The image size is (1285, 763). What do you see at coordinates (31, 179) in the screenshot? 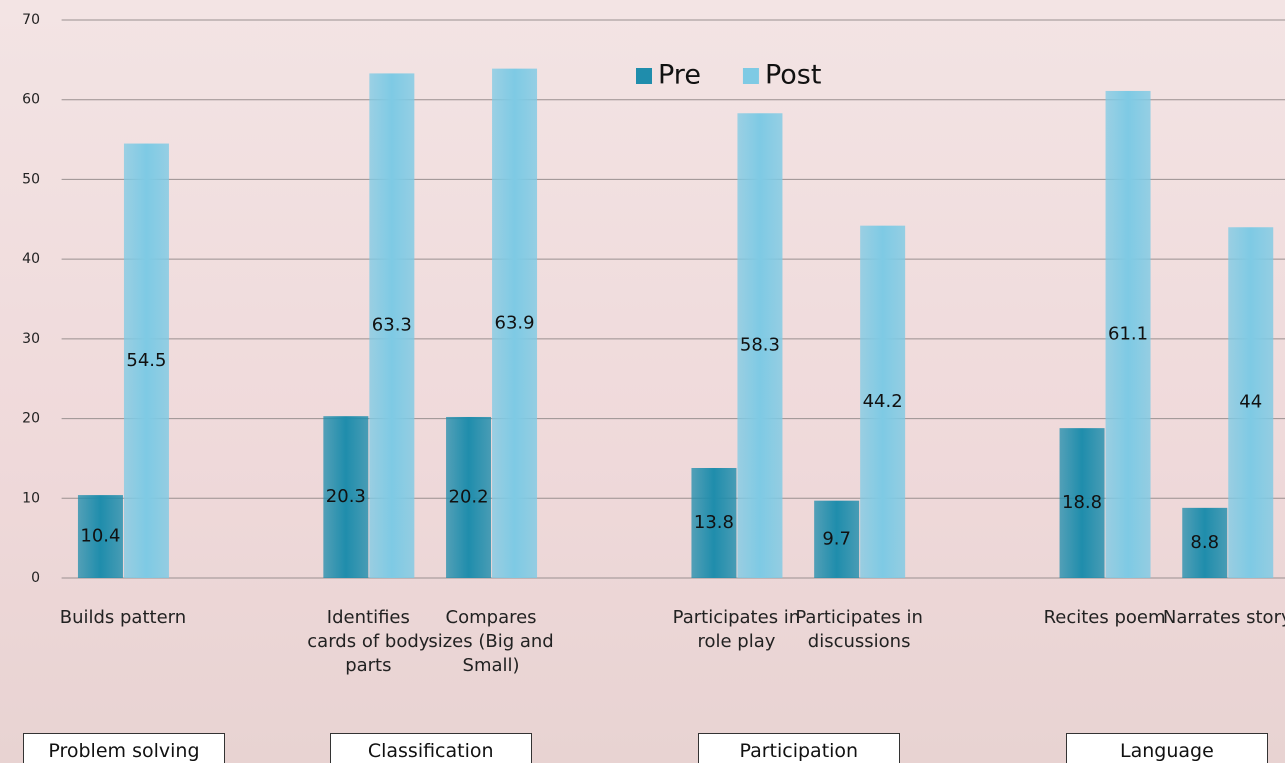
I see `y-tick-label: 50` at bounding box center [31, 179].